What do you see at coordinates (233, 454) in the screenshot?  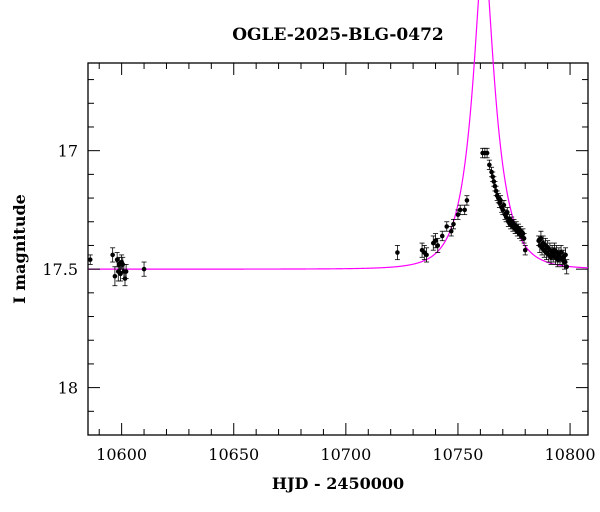 I see `x-tick-label: 10650` at bounding box center [233, 454].